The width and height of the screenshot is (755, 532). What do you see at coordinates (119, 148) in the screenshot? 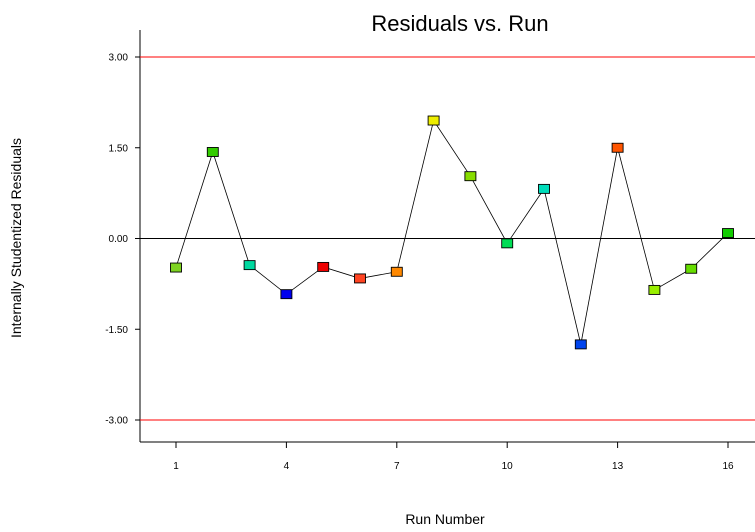
I see `y-tick-label: 1.50` at bounding box center [119, 148].